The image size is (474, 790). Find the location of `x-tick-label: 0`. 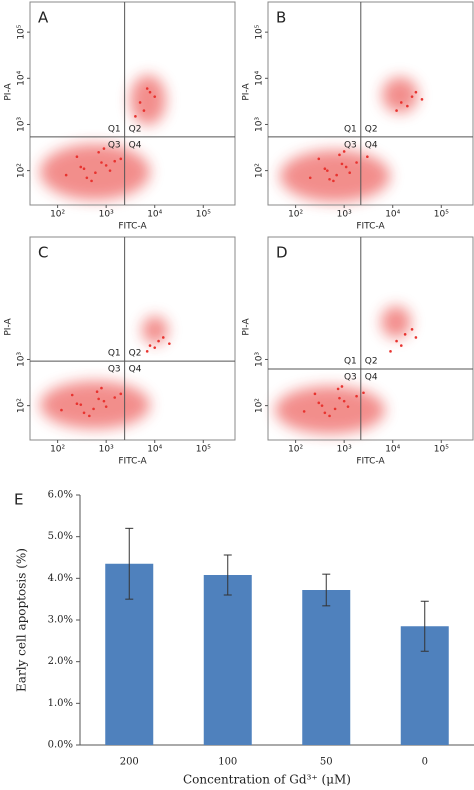

x-tick-label: 0 is located at coordinates (425, 762).